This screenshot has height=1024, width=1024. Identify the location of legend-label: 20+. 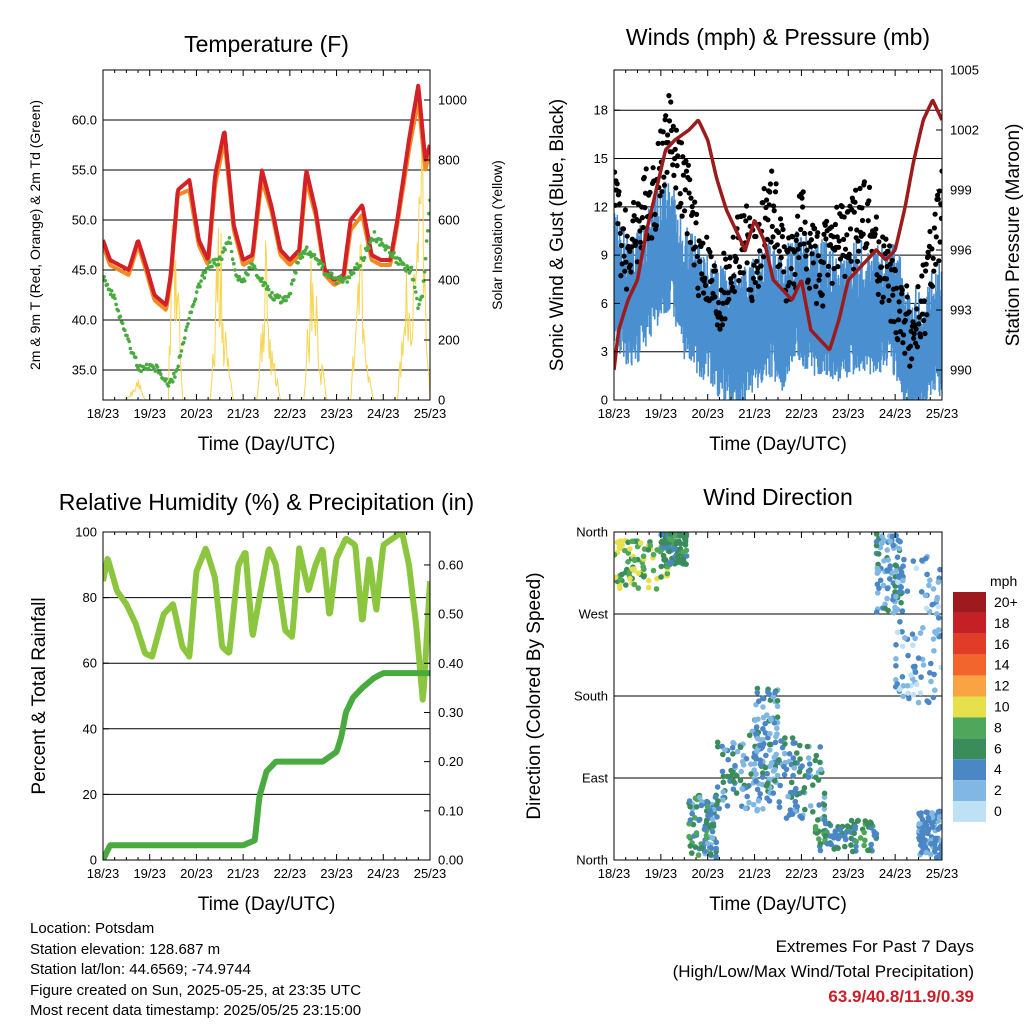
(1006, 602).